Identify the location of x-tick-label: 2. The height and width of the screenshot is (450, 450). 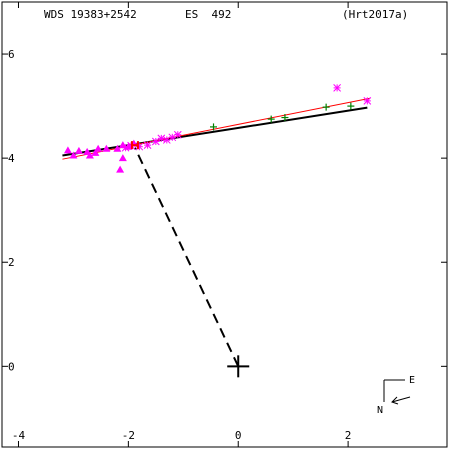
(348, 435).